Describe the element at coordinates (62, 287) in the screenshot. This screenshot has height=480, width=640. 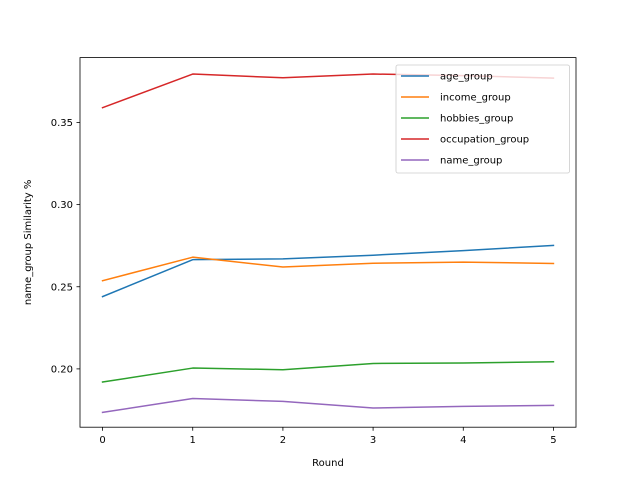
I see `y-tick-label: 0.25` at that location.